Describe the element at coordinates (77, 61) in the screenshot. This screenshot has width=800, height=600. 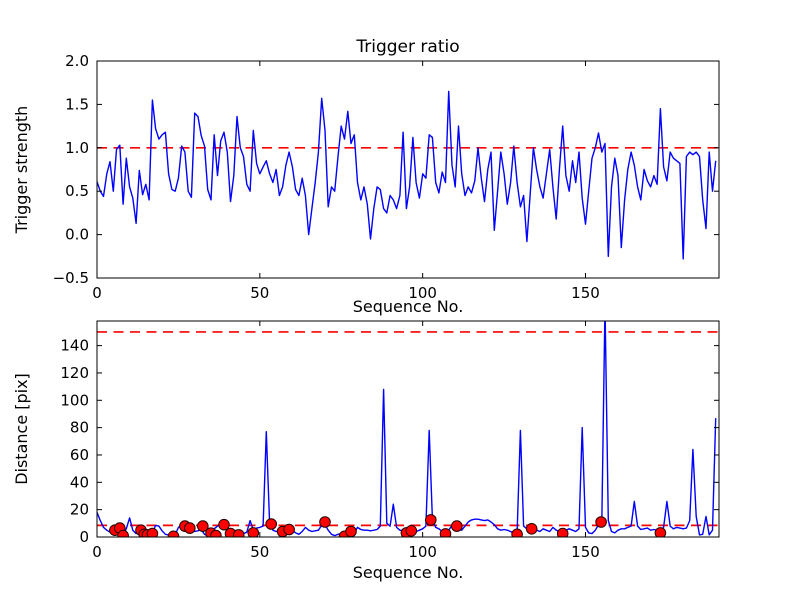
I see `y-tick-label: 2.0` at that location.